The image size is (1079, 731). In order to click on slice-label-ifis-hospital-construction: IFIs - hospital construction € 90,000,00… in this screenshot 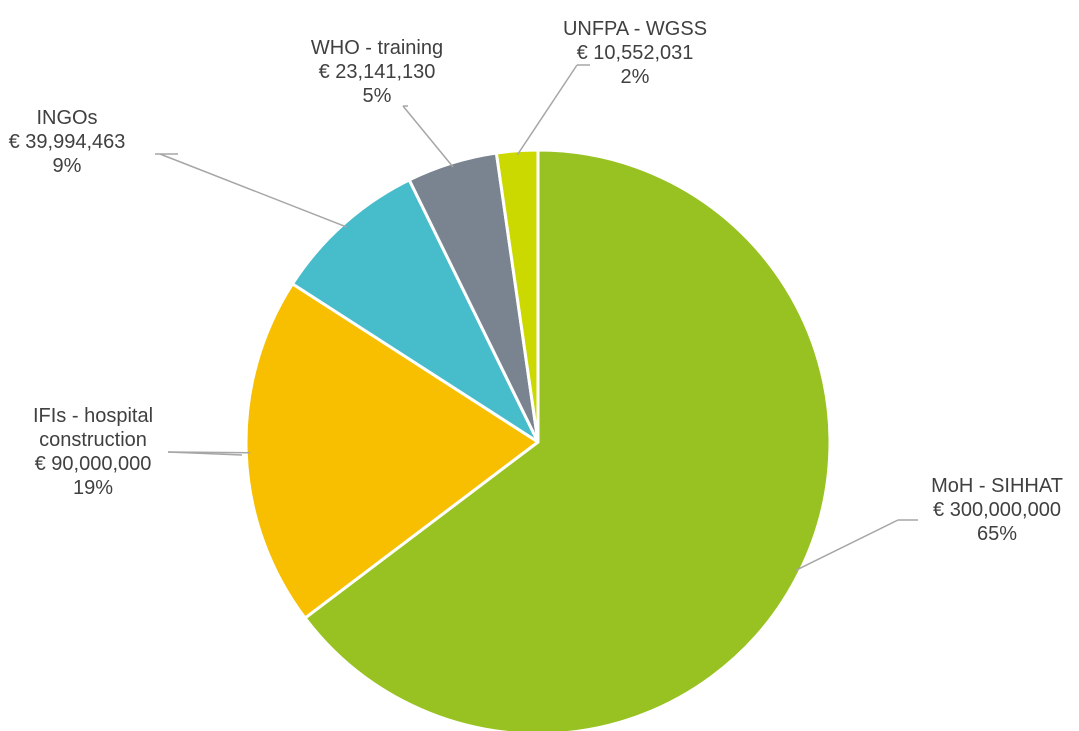, I will do `click(93, 452)`.